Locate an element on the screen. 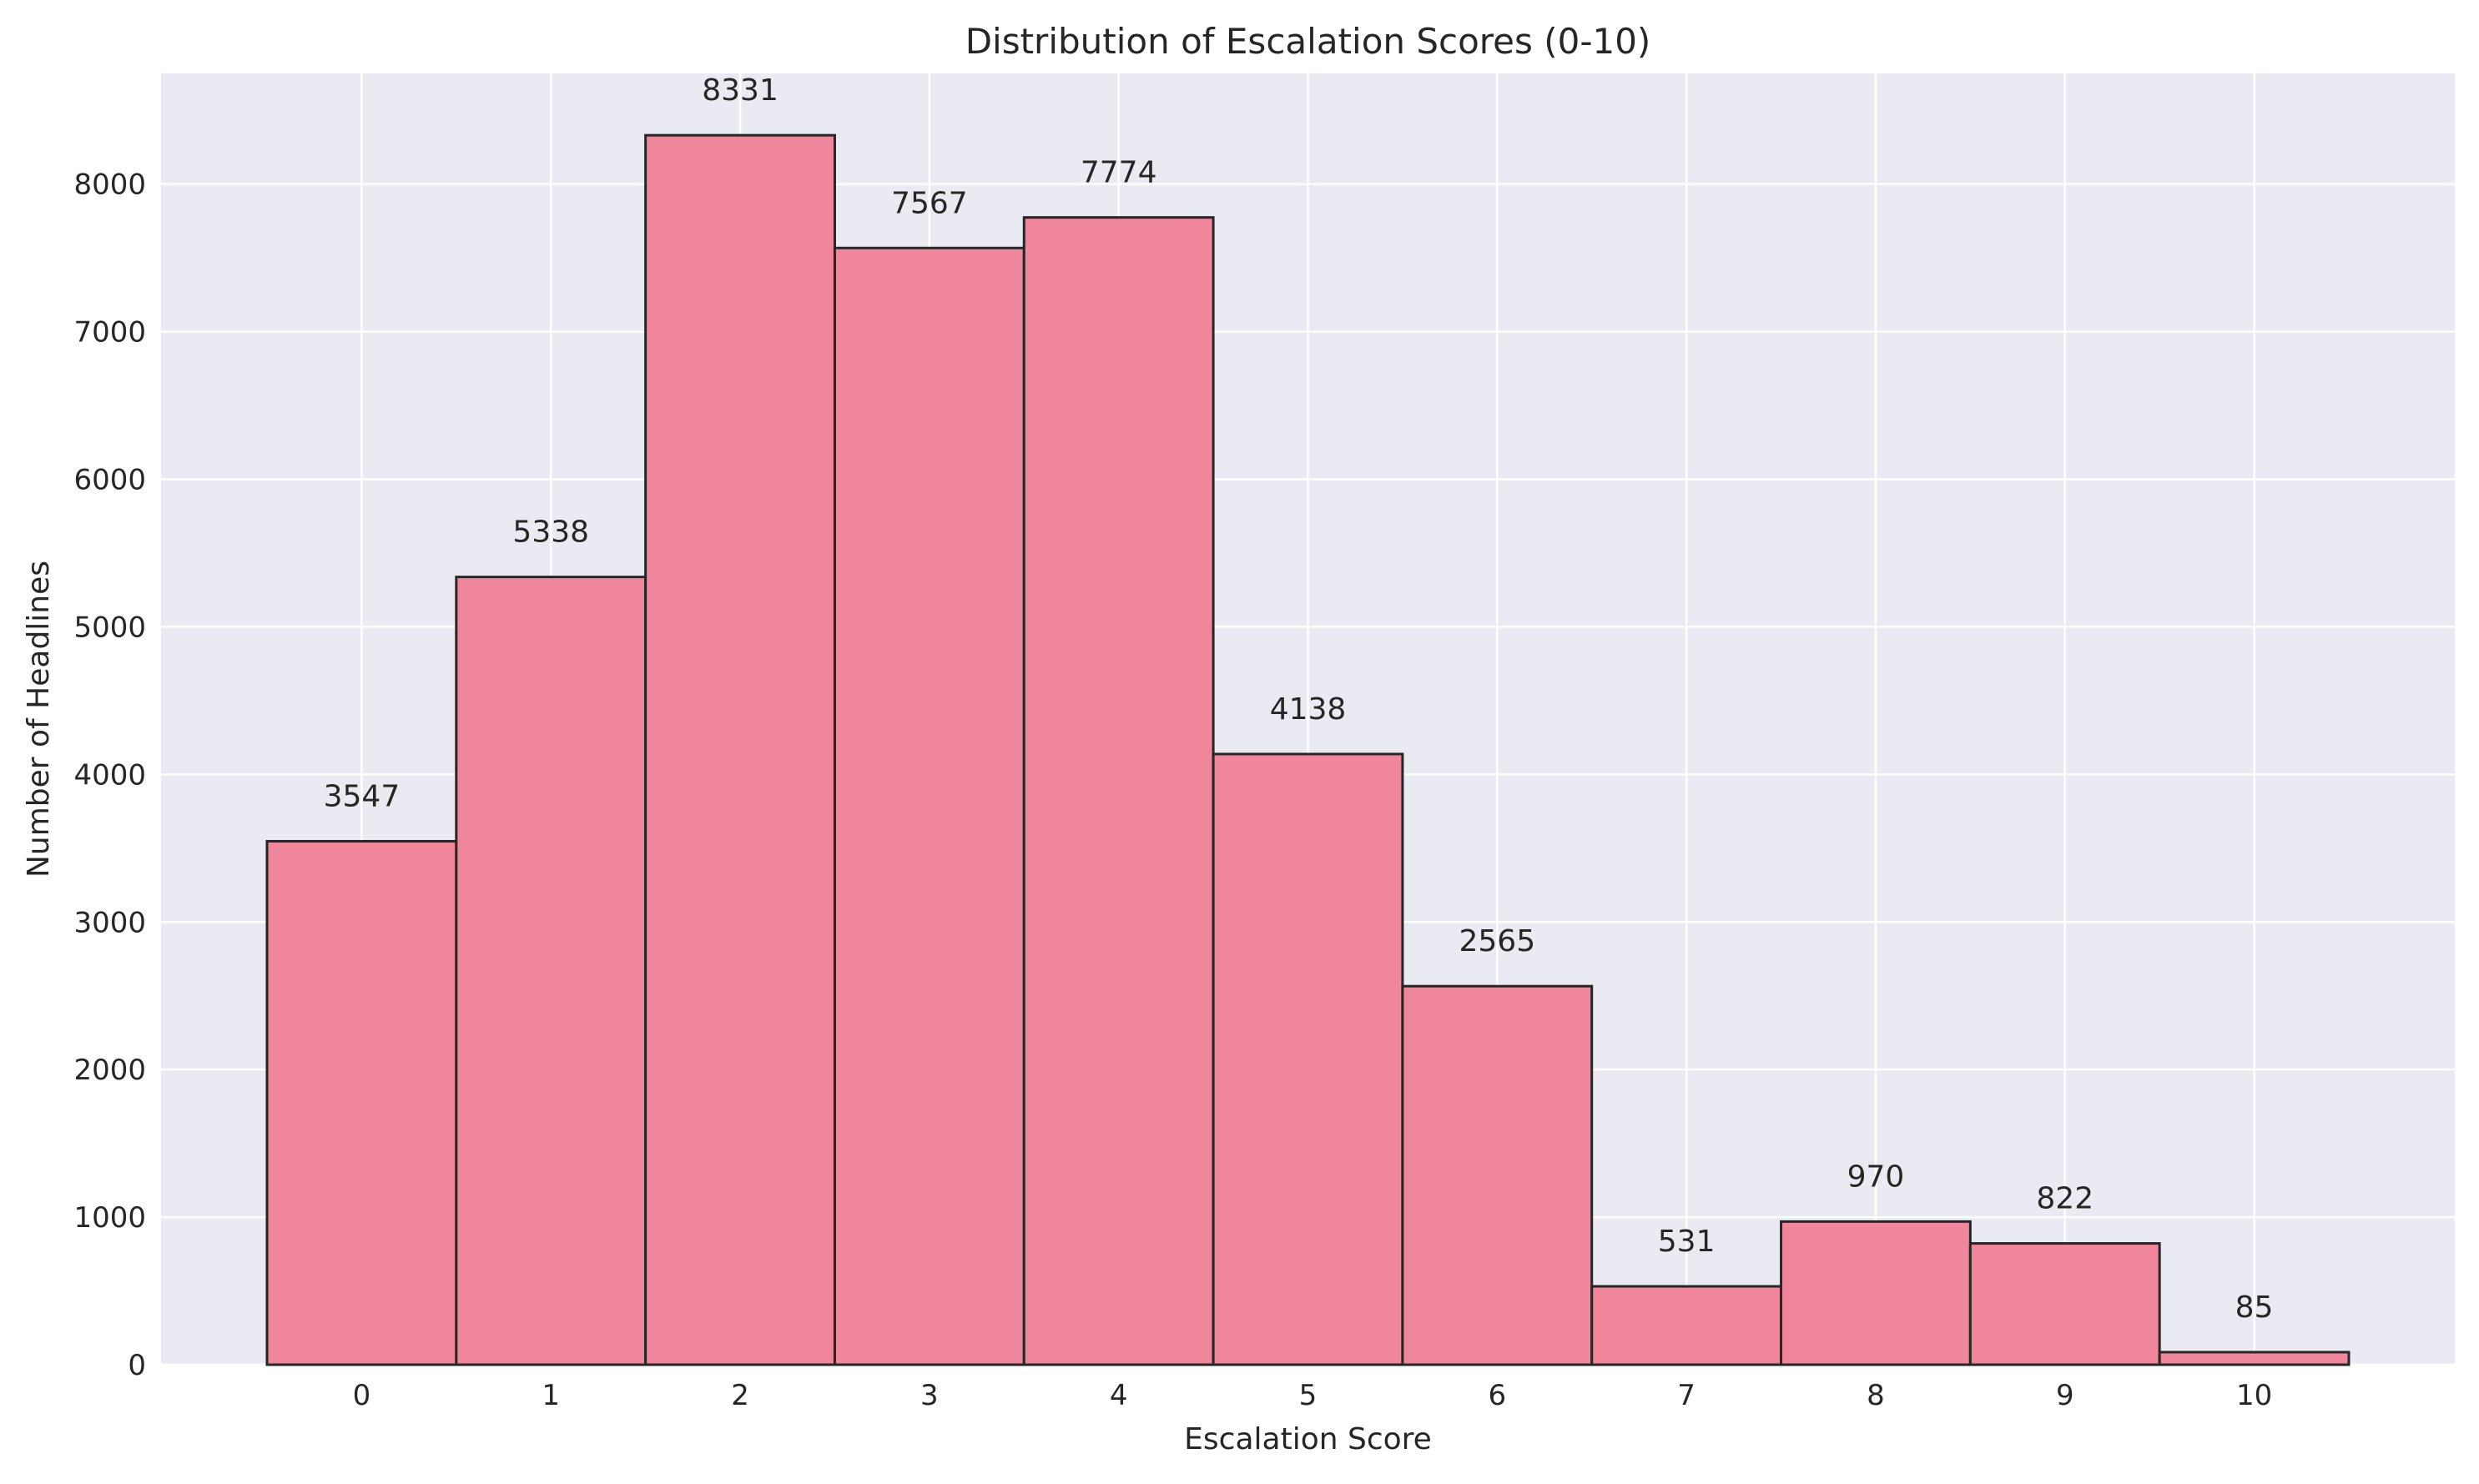 The width and height of the screenshot is (2479, 1484). data-label-score-4: 7774 is located at coordinates (1119, 173).